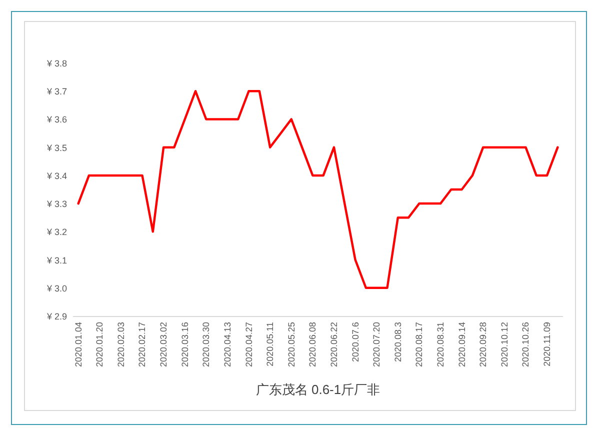 The height and width of the screenshot is (436, 598). What do you see at coordinates (249, 345) in the screenshot?
I see `x-tick-label: 2020.04.27` at bounding box center [249, 345].